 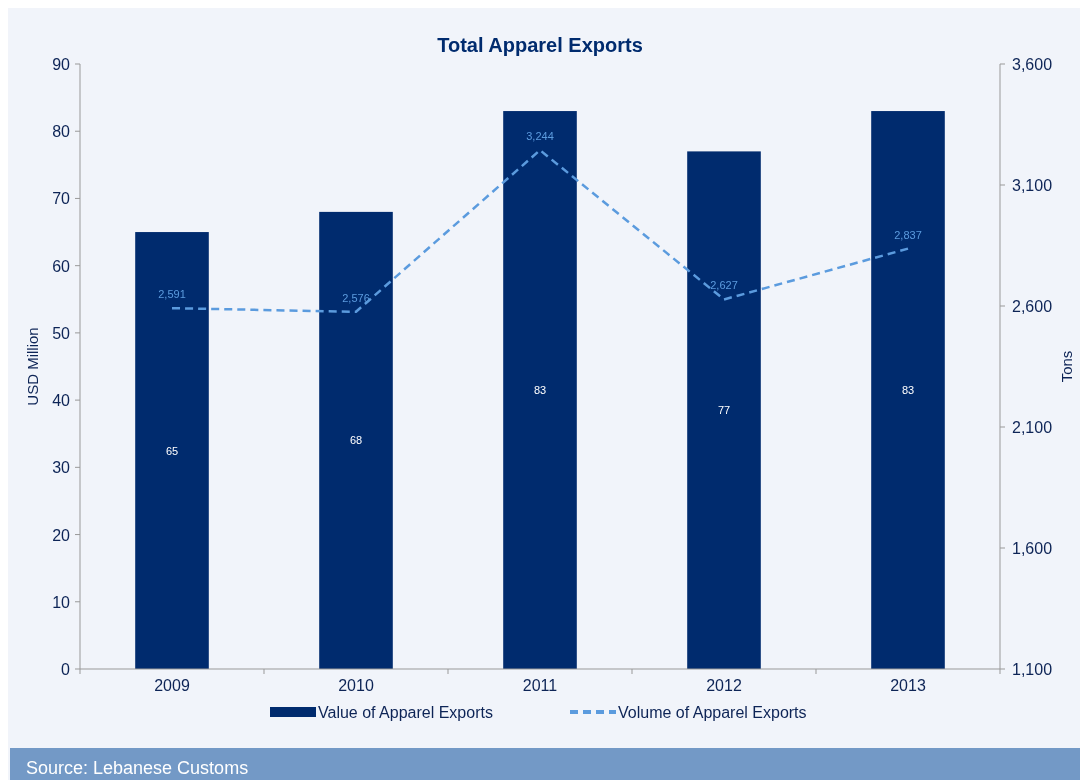 What do you see at coordinates (61, 468) in the screenshot?
I see `y-tick-label: 30` at bounding box center [61, 468].